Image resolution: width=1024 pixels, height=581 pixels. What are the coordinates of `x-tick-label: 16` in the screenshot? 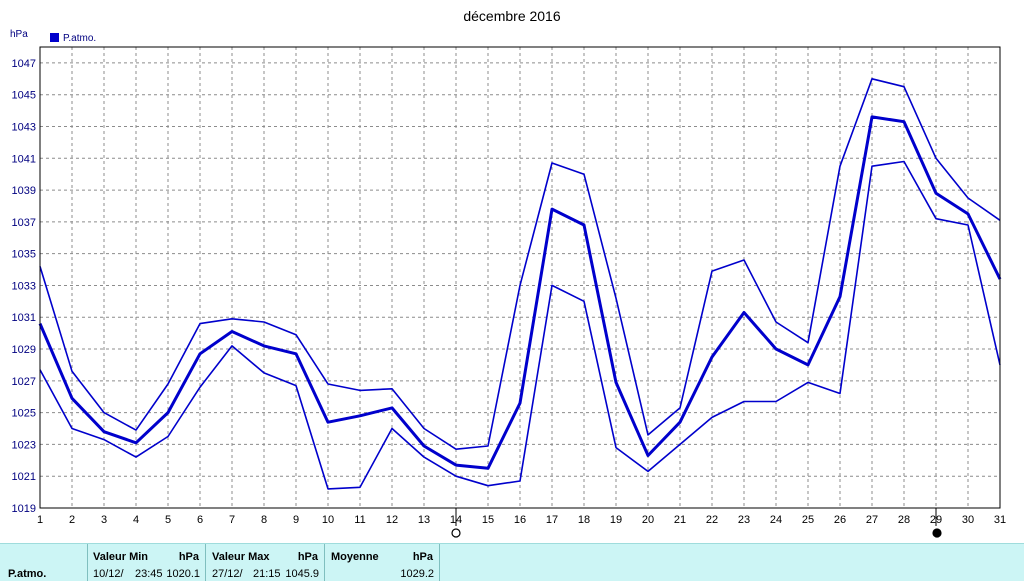 It's located at (520, 520).